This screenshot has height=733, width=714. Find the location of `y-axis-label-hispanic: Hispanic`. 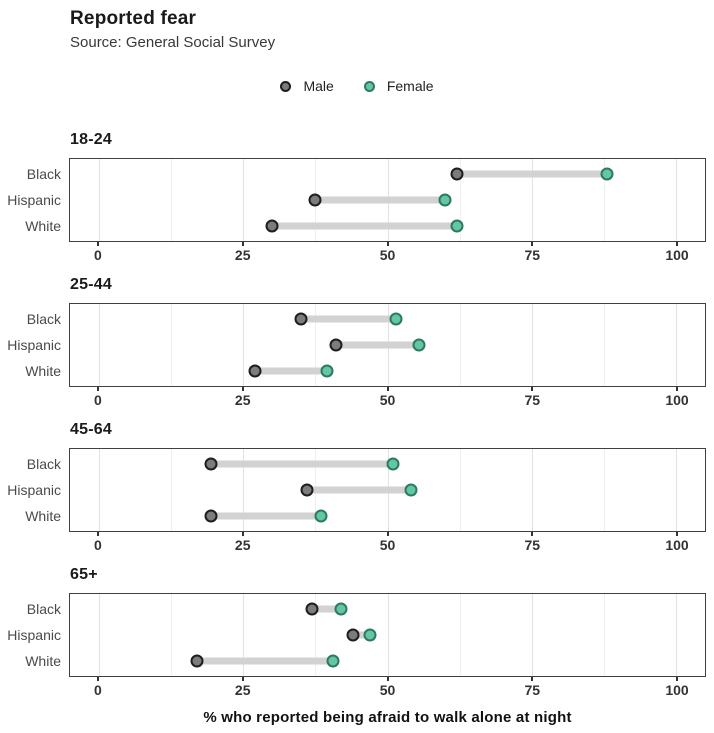

y-axis-label-hispanic: Hispanic is located at coordinates (34, 490).